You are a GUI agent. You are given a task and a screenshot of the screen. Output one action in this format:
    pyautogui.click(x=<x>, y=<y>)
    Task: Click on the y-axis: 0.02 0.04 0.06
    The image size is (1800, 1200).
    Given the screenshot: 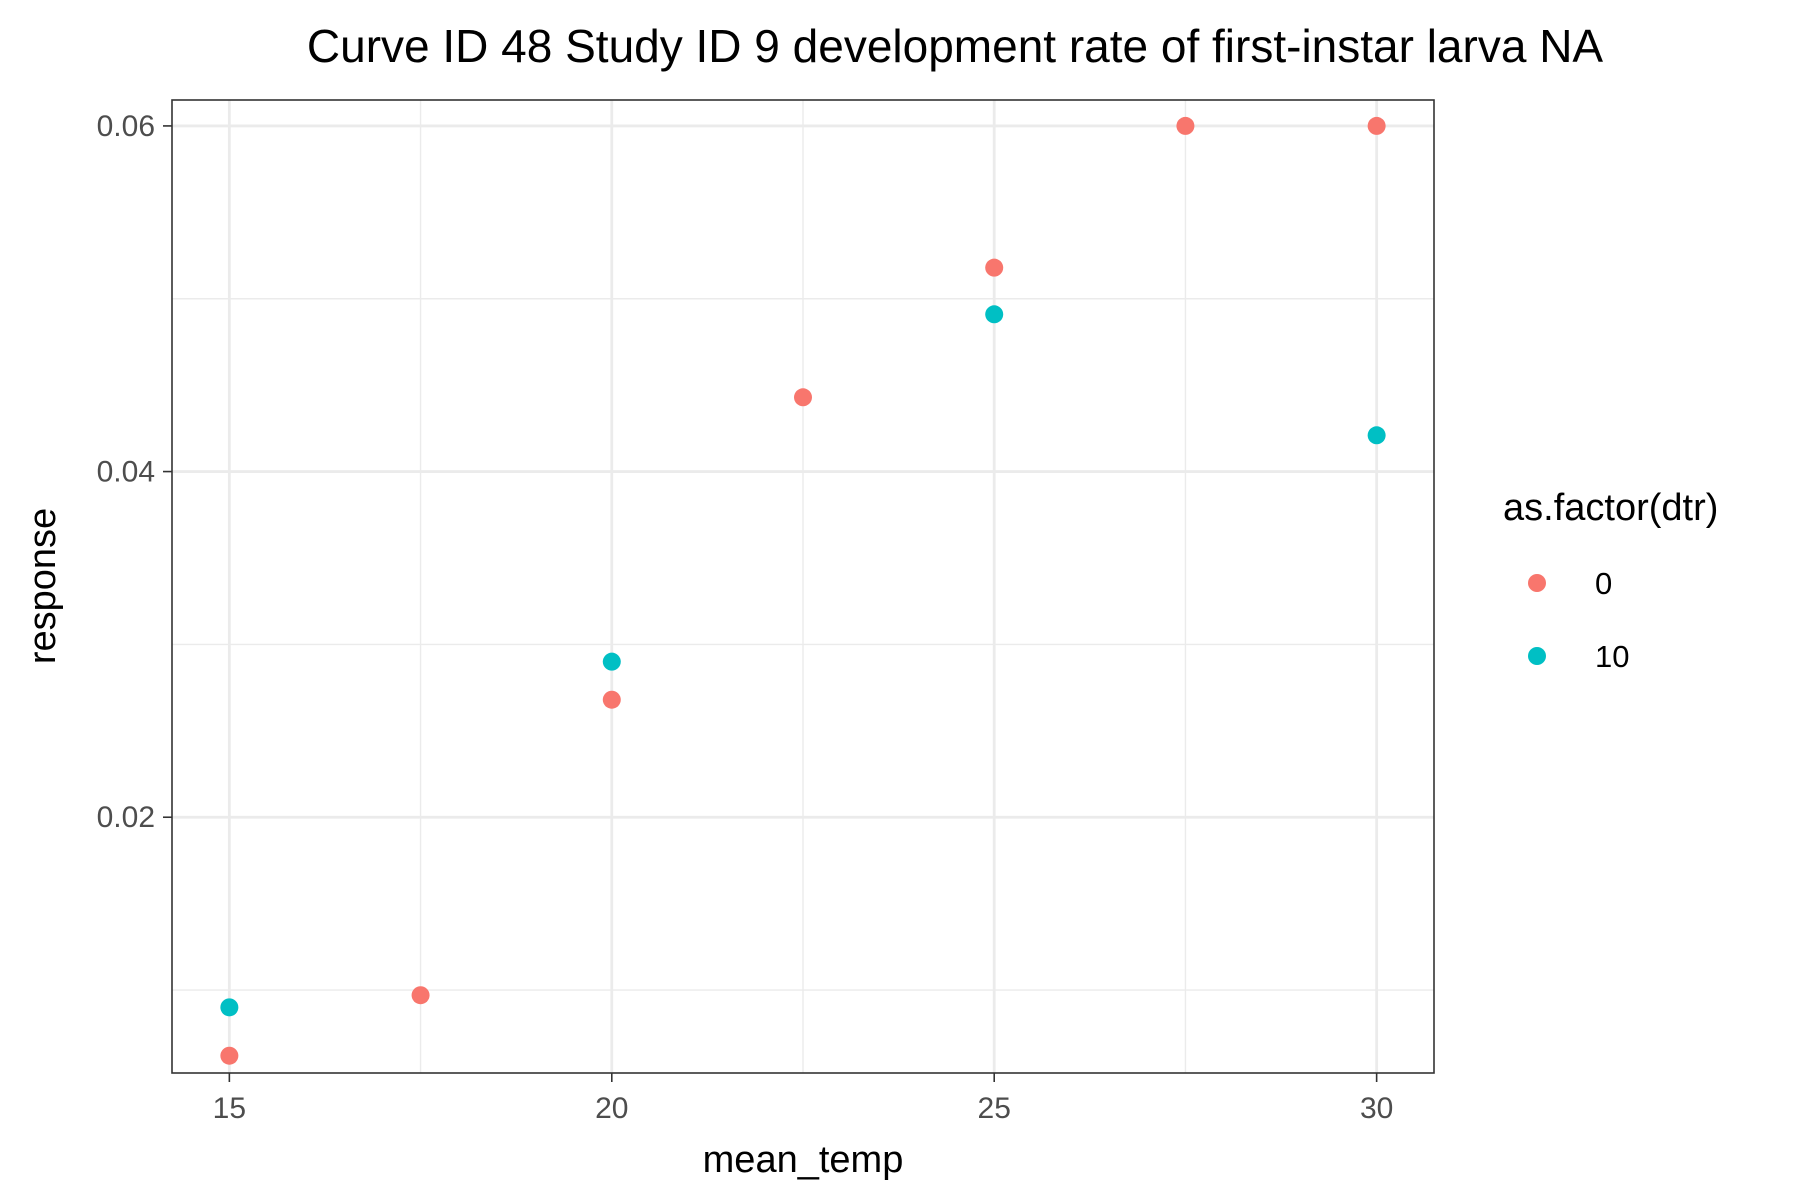 What is the action you would take?
    pyautogui.click(x=134, y=472)
    